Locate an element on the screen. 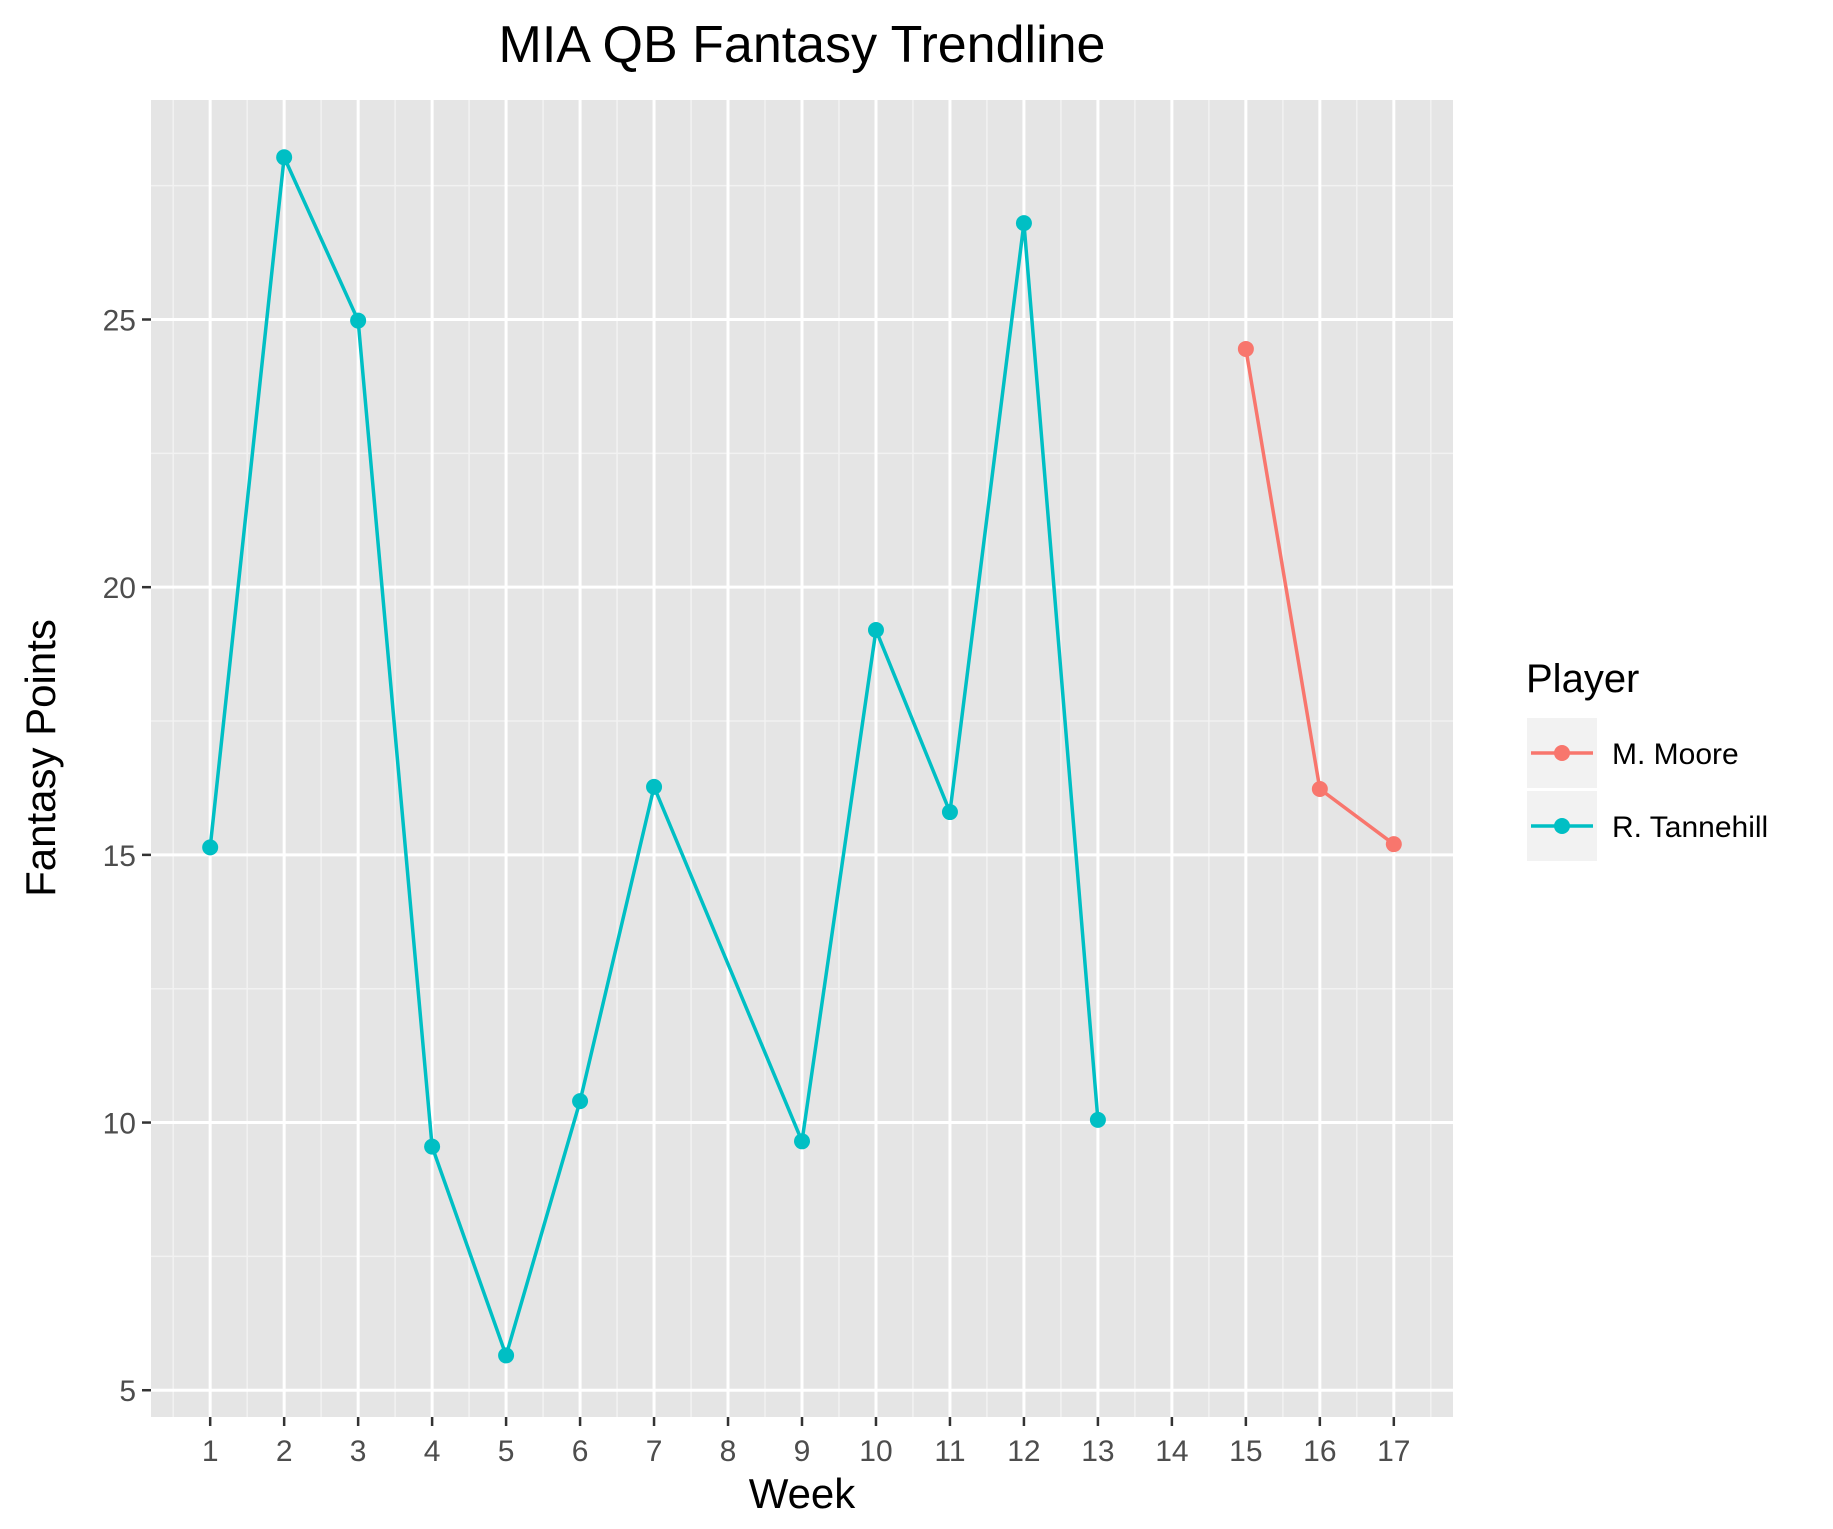  y-tick-label: 10 is located at coordinates (119, 1124).